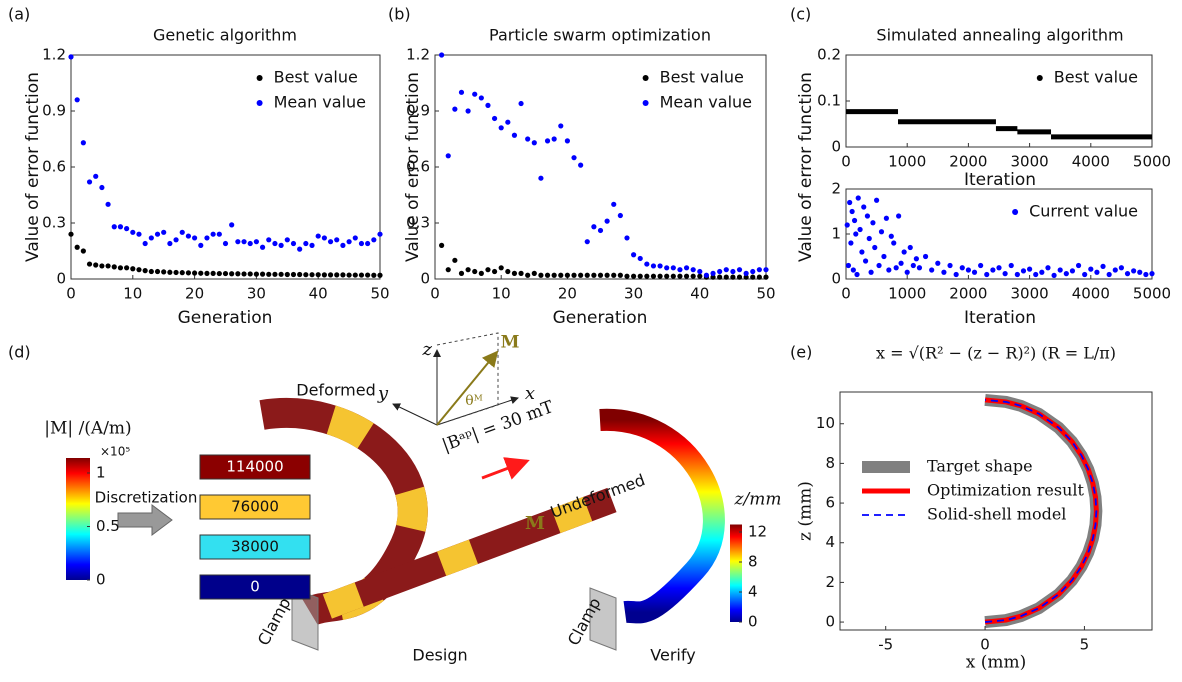 The height and width of the screenshot is (682, 1182). Describe the element at coordinates (535, 523) in the screenshot. I see `magnetization-label: M` at that location.